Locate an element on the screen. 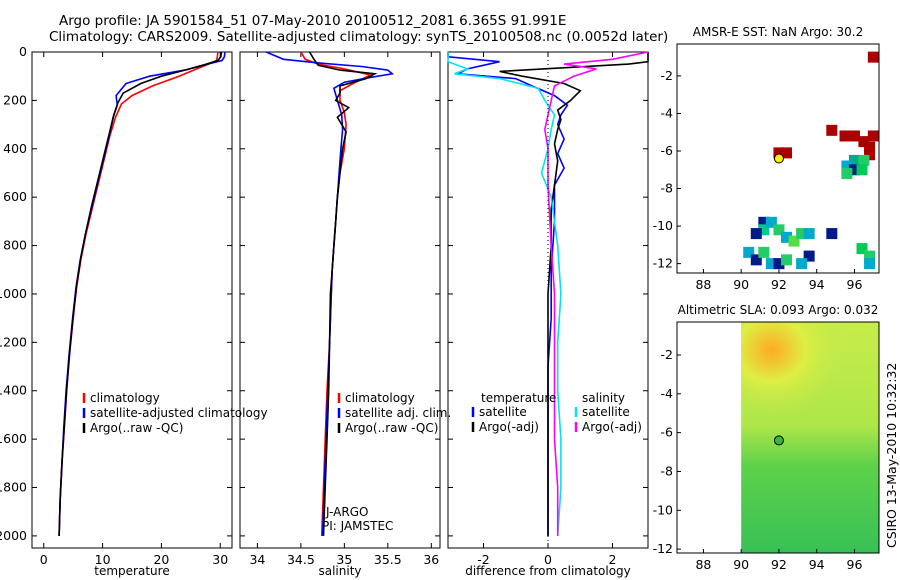 This screenshot has width=900, height=580. sst-map is located at coordinates (778, 158).